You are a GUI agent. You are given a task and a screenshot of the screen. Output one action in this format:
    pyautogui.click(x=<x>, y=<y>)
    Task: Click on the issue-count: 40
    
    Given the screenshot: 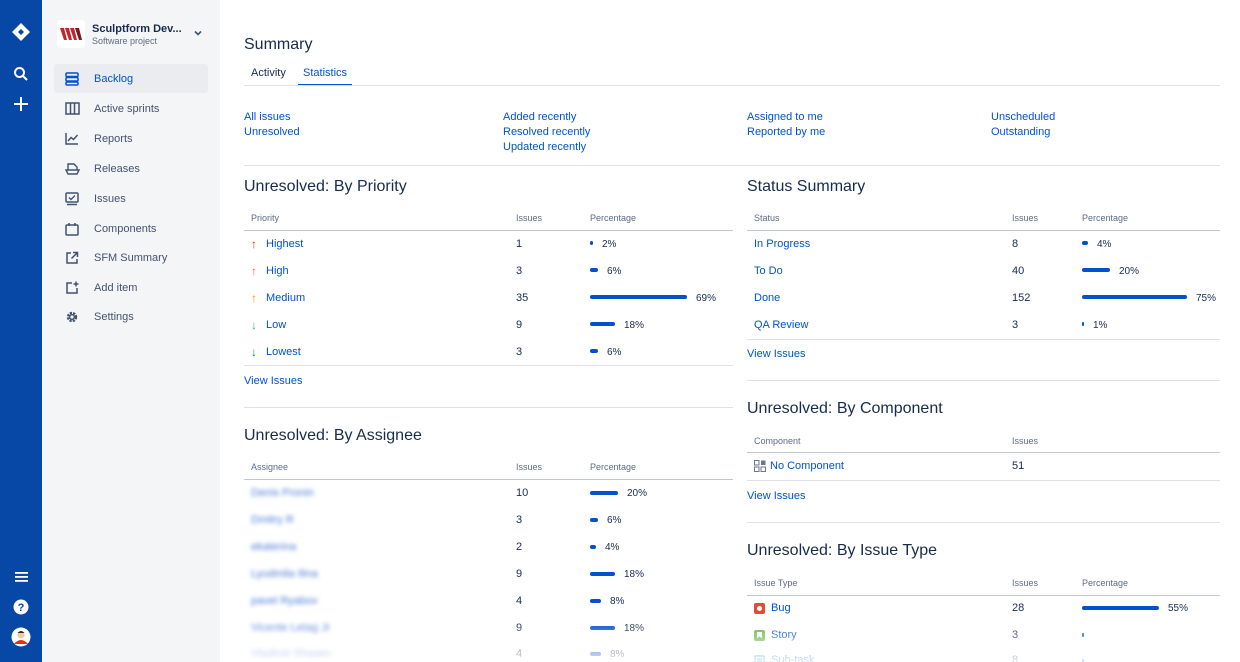 What is the action you would take?
    pyautogui.click(x=1018, y=271)
    